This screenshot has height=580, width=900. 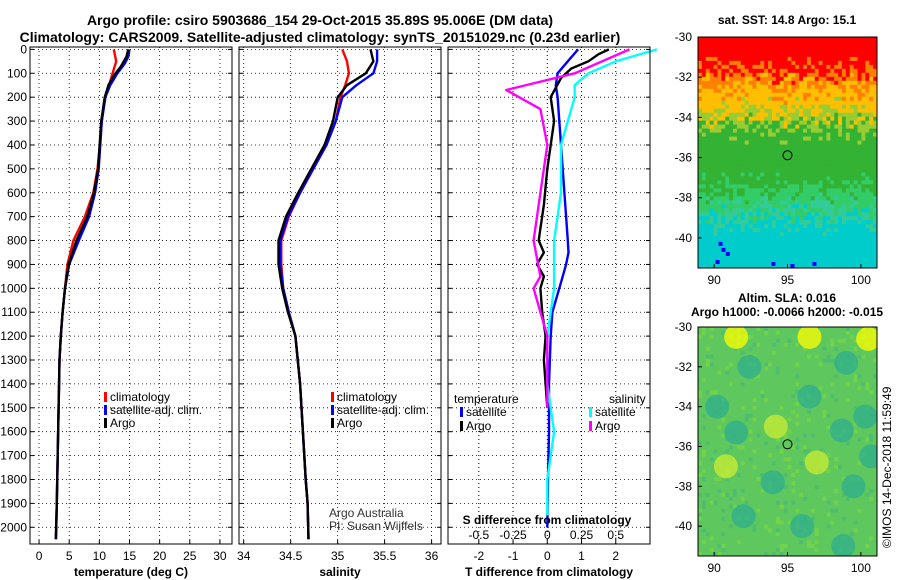 I want to click on legend-label: Argo, so click(x=608, y=426).